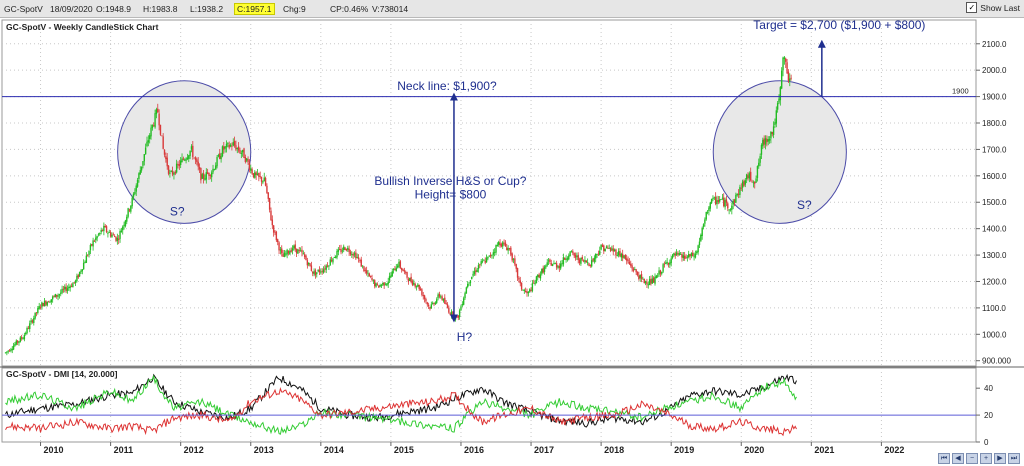  What do you see at coordinates (994, 308) in the screenshot?
I see `y-tick-label: 1100.0` at bounding box center [994, 308].